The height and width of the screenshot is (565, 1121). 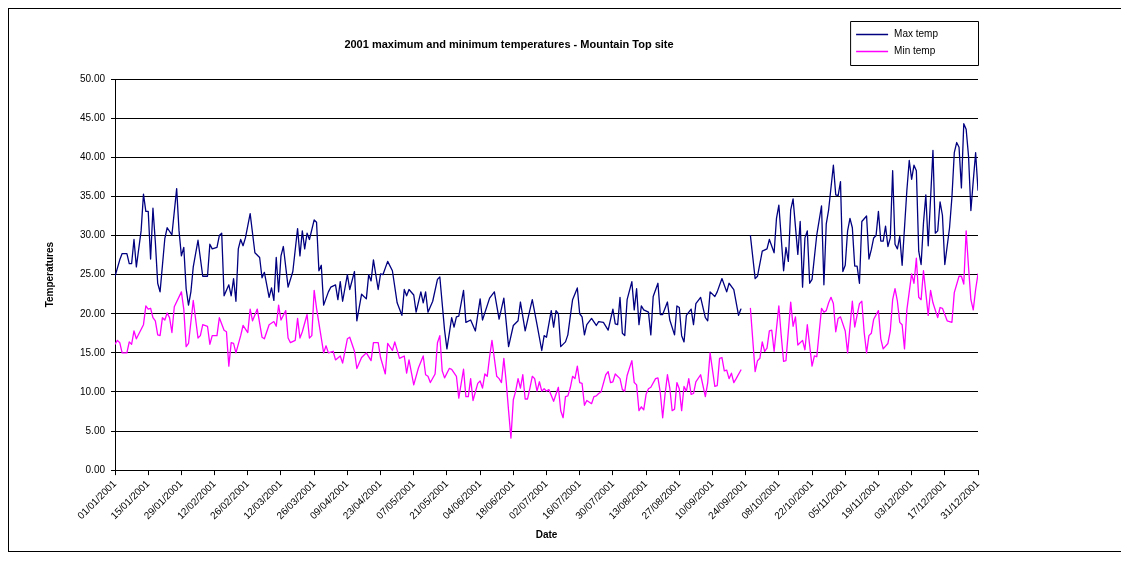 I want to click on chart-title: 2001 maximum and minimum temperatures - Mountain Top site, so click(x=509, y=43).